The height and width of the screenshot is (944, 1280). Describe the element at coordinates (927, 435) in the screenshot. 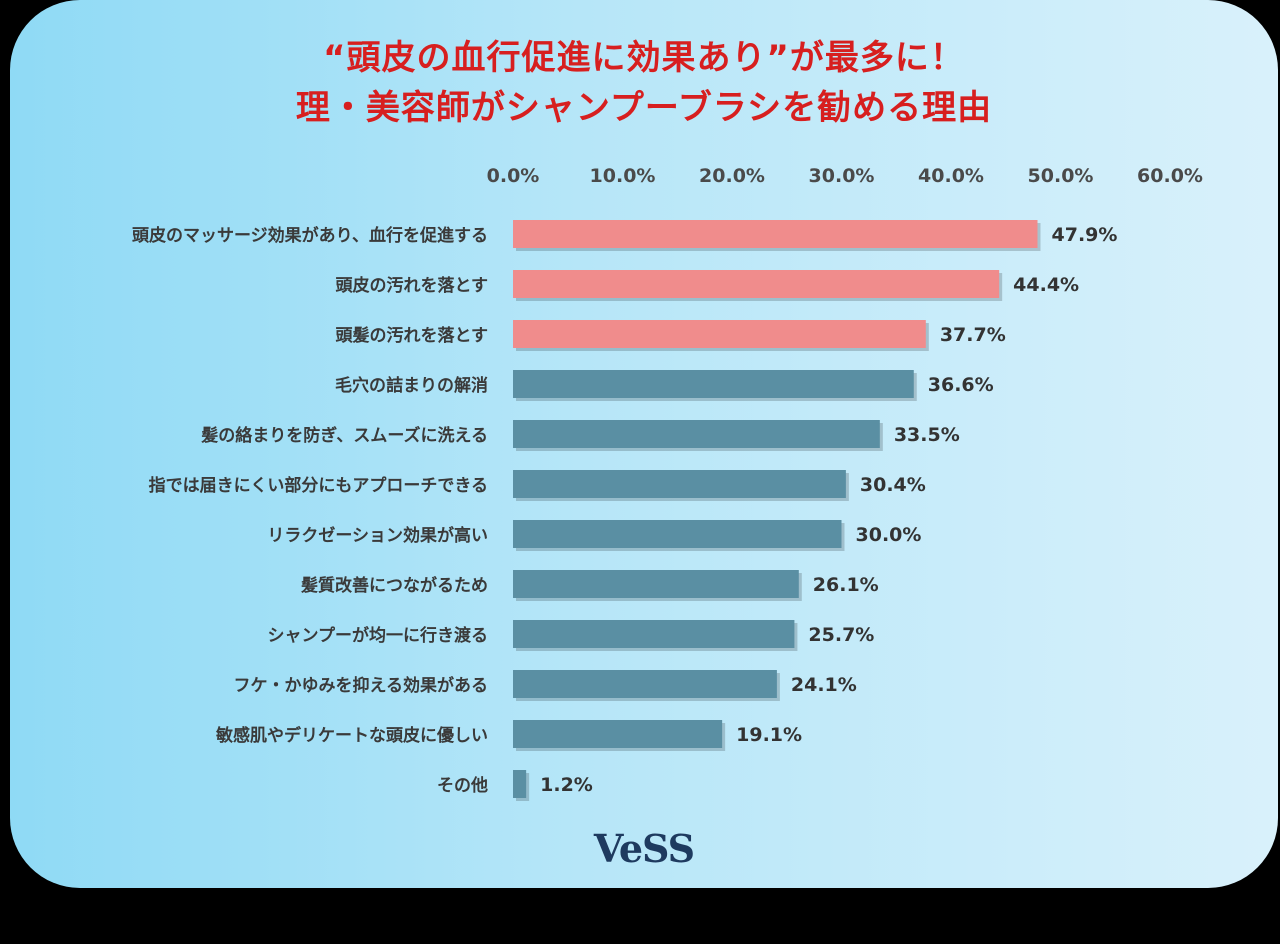

I see `value-label: 33.5%` at that location.